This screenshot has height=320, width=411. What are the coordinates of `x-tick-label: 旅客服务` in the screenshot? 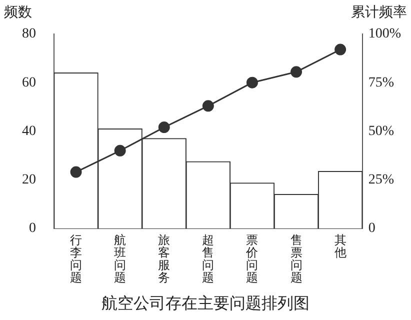 It's located at (164, 258).